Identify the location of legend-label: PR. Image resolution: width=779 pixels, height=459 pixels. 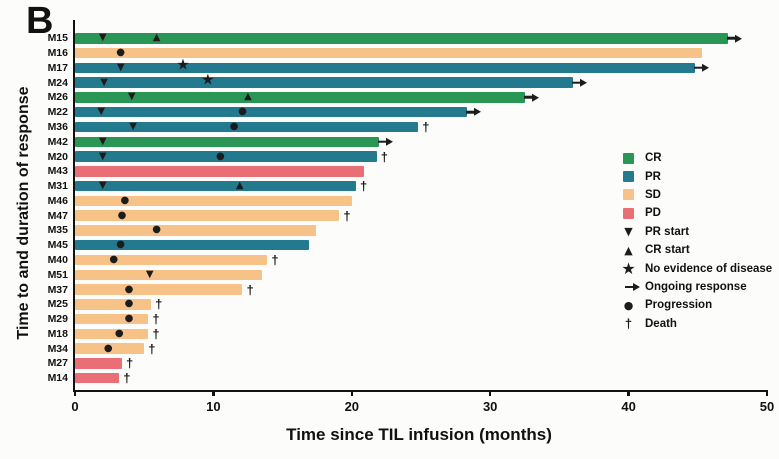
(653, 176).